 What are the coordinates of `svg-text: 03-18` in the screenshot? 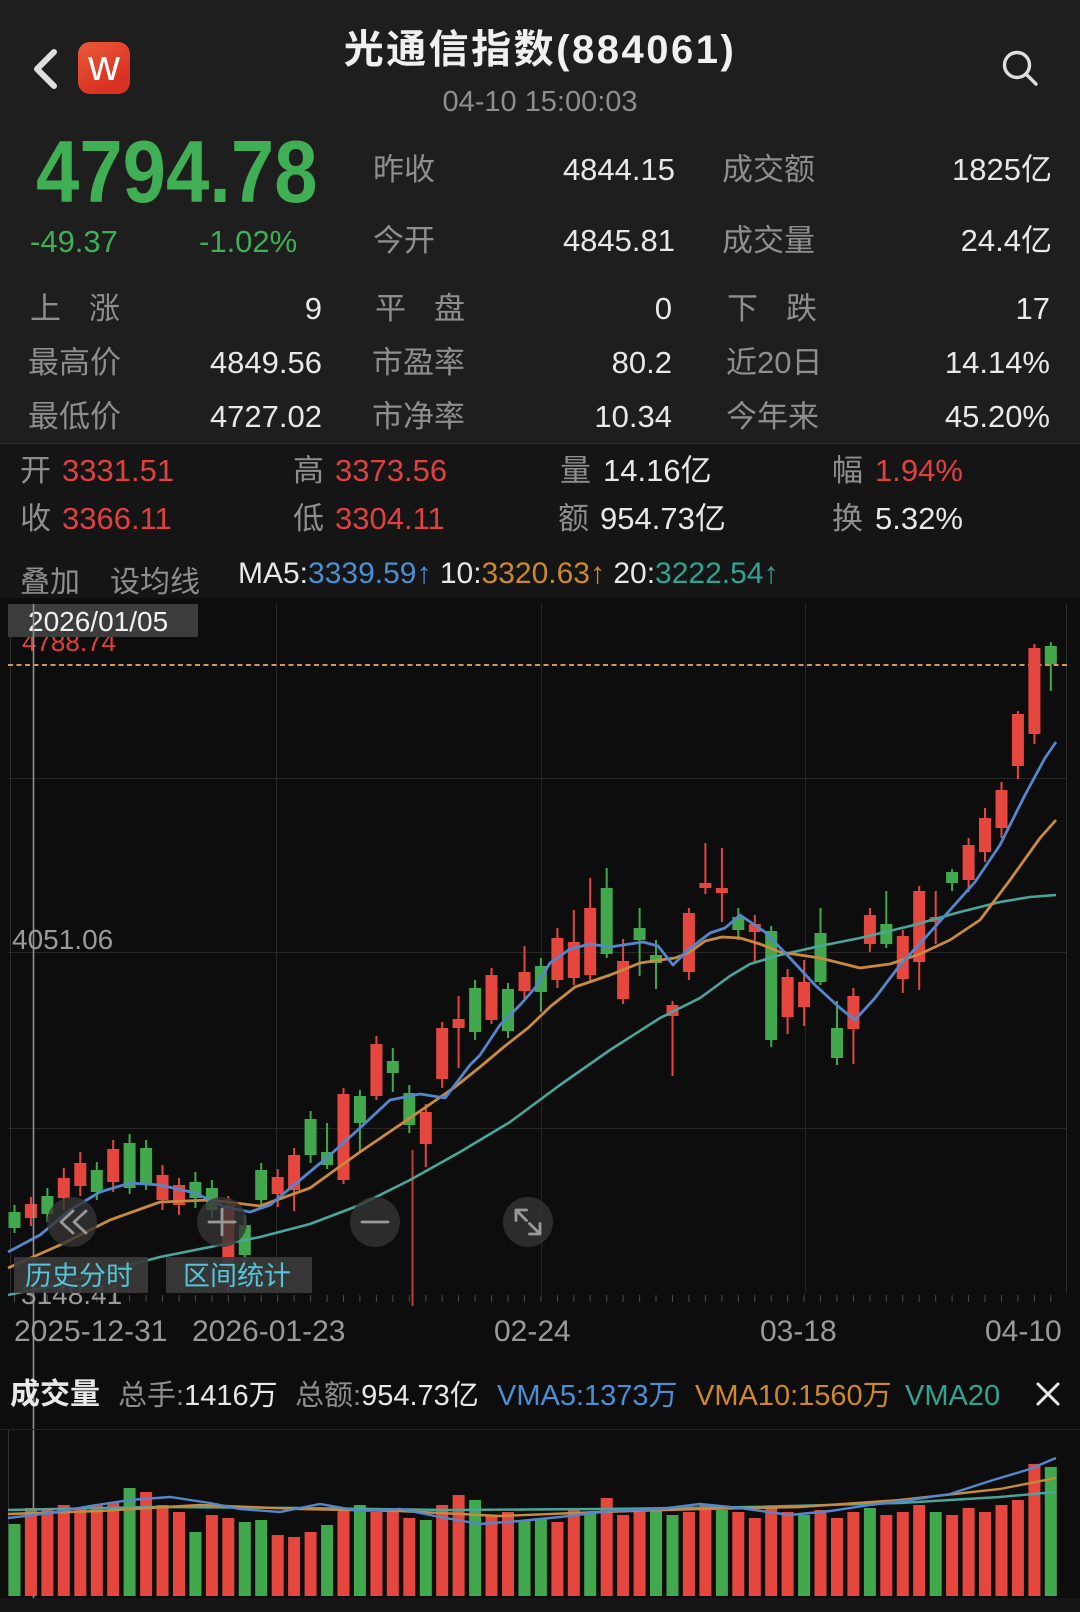 It's located at (798, 1331).